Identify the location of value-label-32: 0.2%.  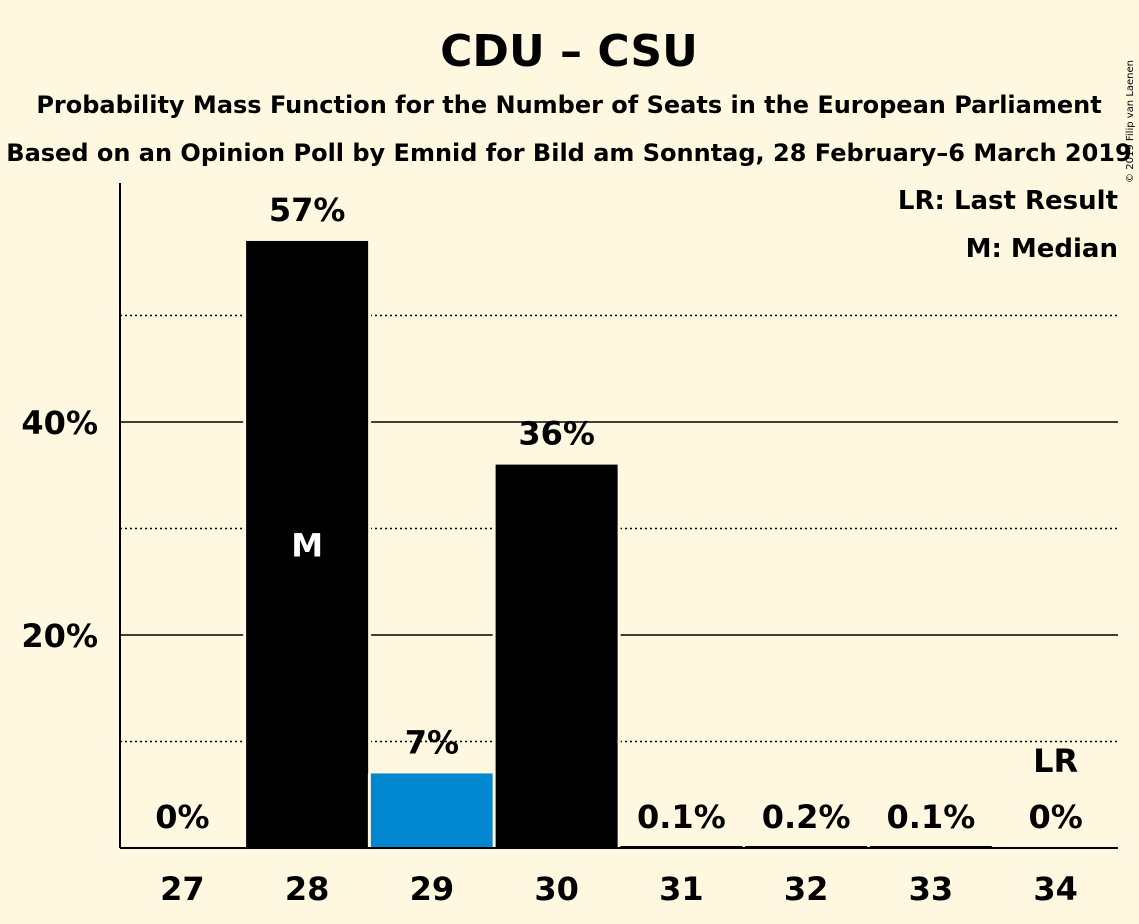
(806, 817).